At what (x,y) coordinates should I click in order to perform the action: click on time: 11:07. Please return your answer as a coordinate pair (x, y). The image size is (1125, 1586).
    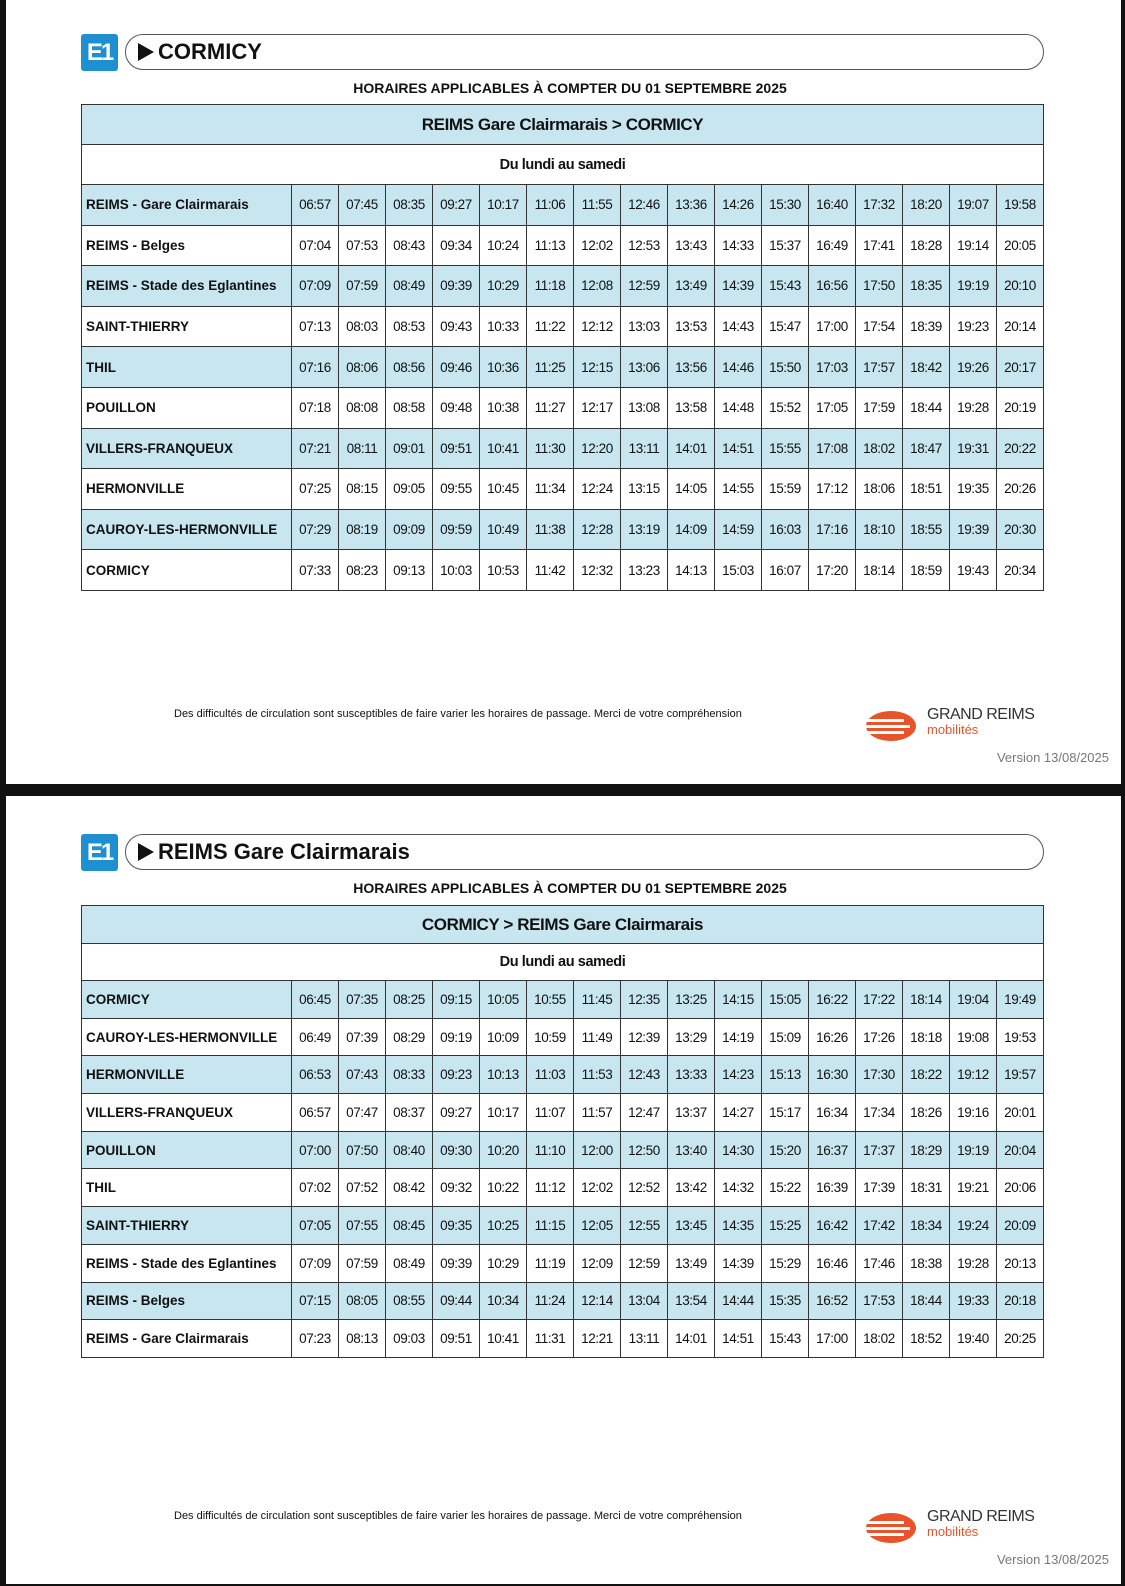
    Looking at the image, I should click on (550, 1112).